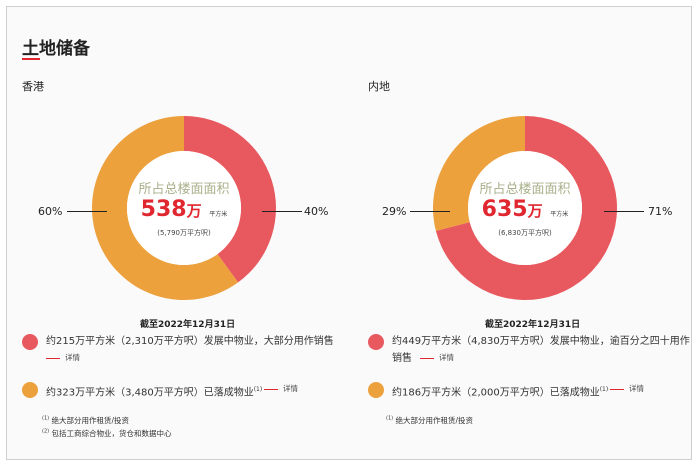 The image size is (700, 467). What do you see at coordinates (379, 86) in the screenshot?
I see `region-label-mainland: 内地` at bounding box center [379, 86].